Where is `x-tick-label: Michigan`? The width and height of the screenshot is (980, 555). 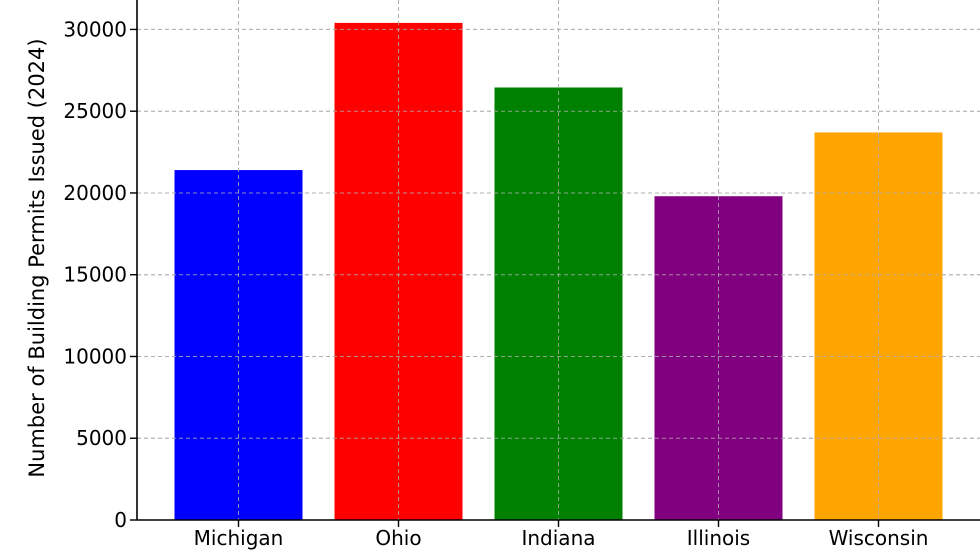
x-tick-label: Michigan is located at coordinates (239, 538).